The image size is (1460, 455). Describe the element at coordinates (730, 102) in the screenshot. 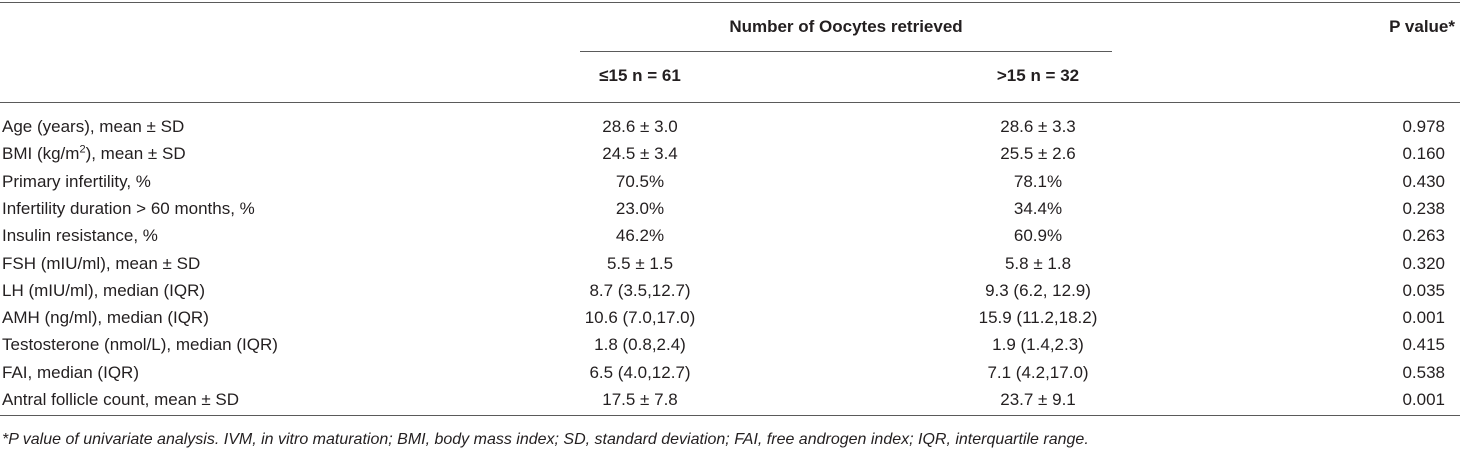

I see `header-rule` at that location.